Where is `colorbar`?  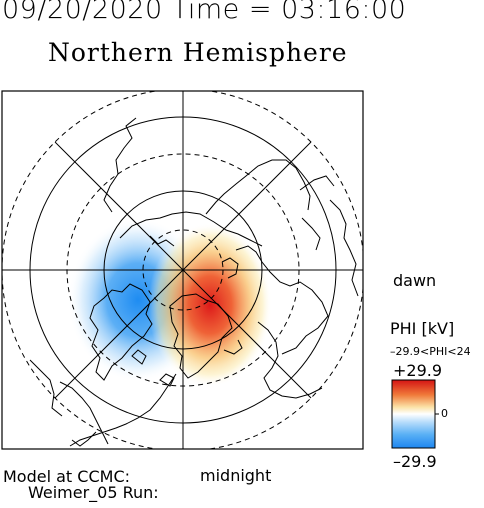 colorbar is located at coordinates (413, 414).